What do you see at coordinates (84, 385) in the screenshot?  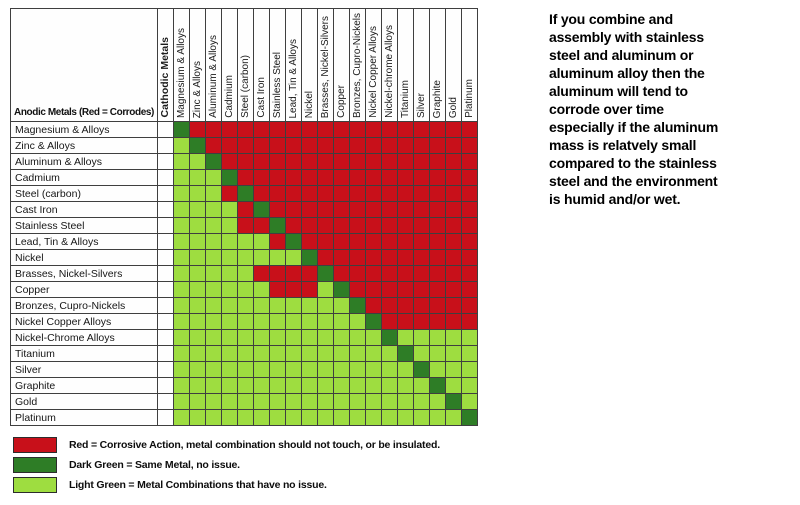 I see `row-label-graphite: Graphite` at bounding box center [84, 385].